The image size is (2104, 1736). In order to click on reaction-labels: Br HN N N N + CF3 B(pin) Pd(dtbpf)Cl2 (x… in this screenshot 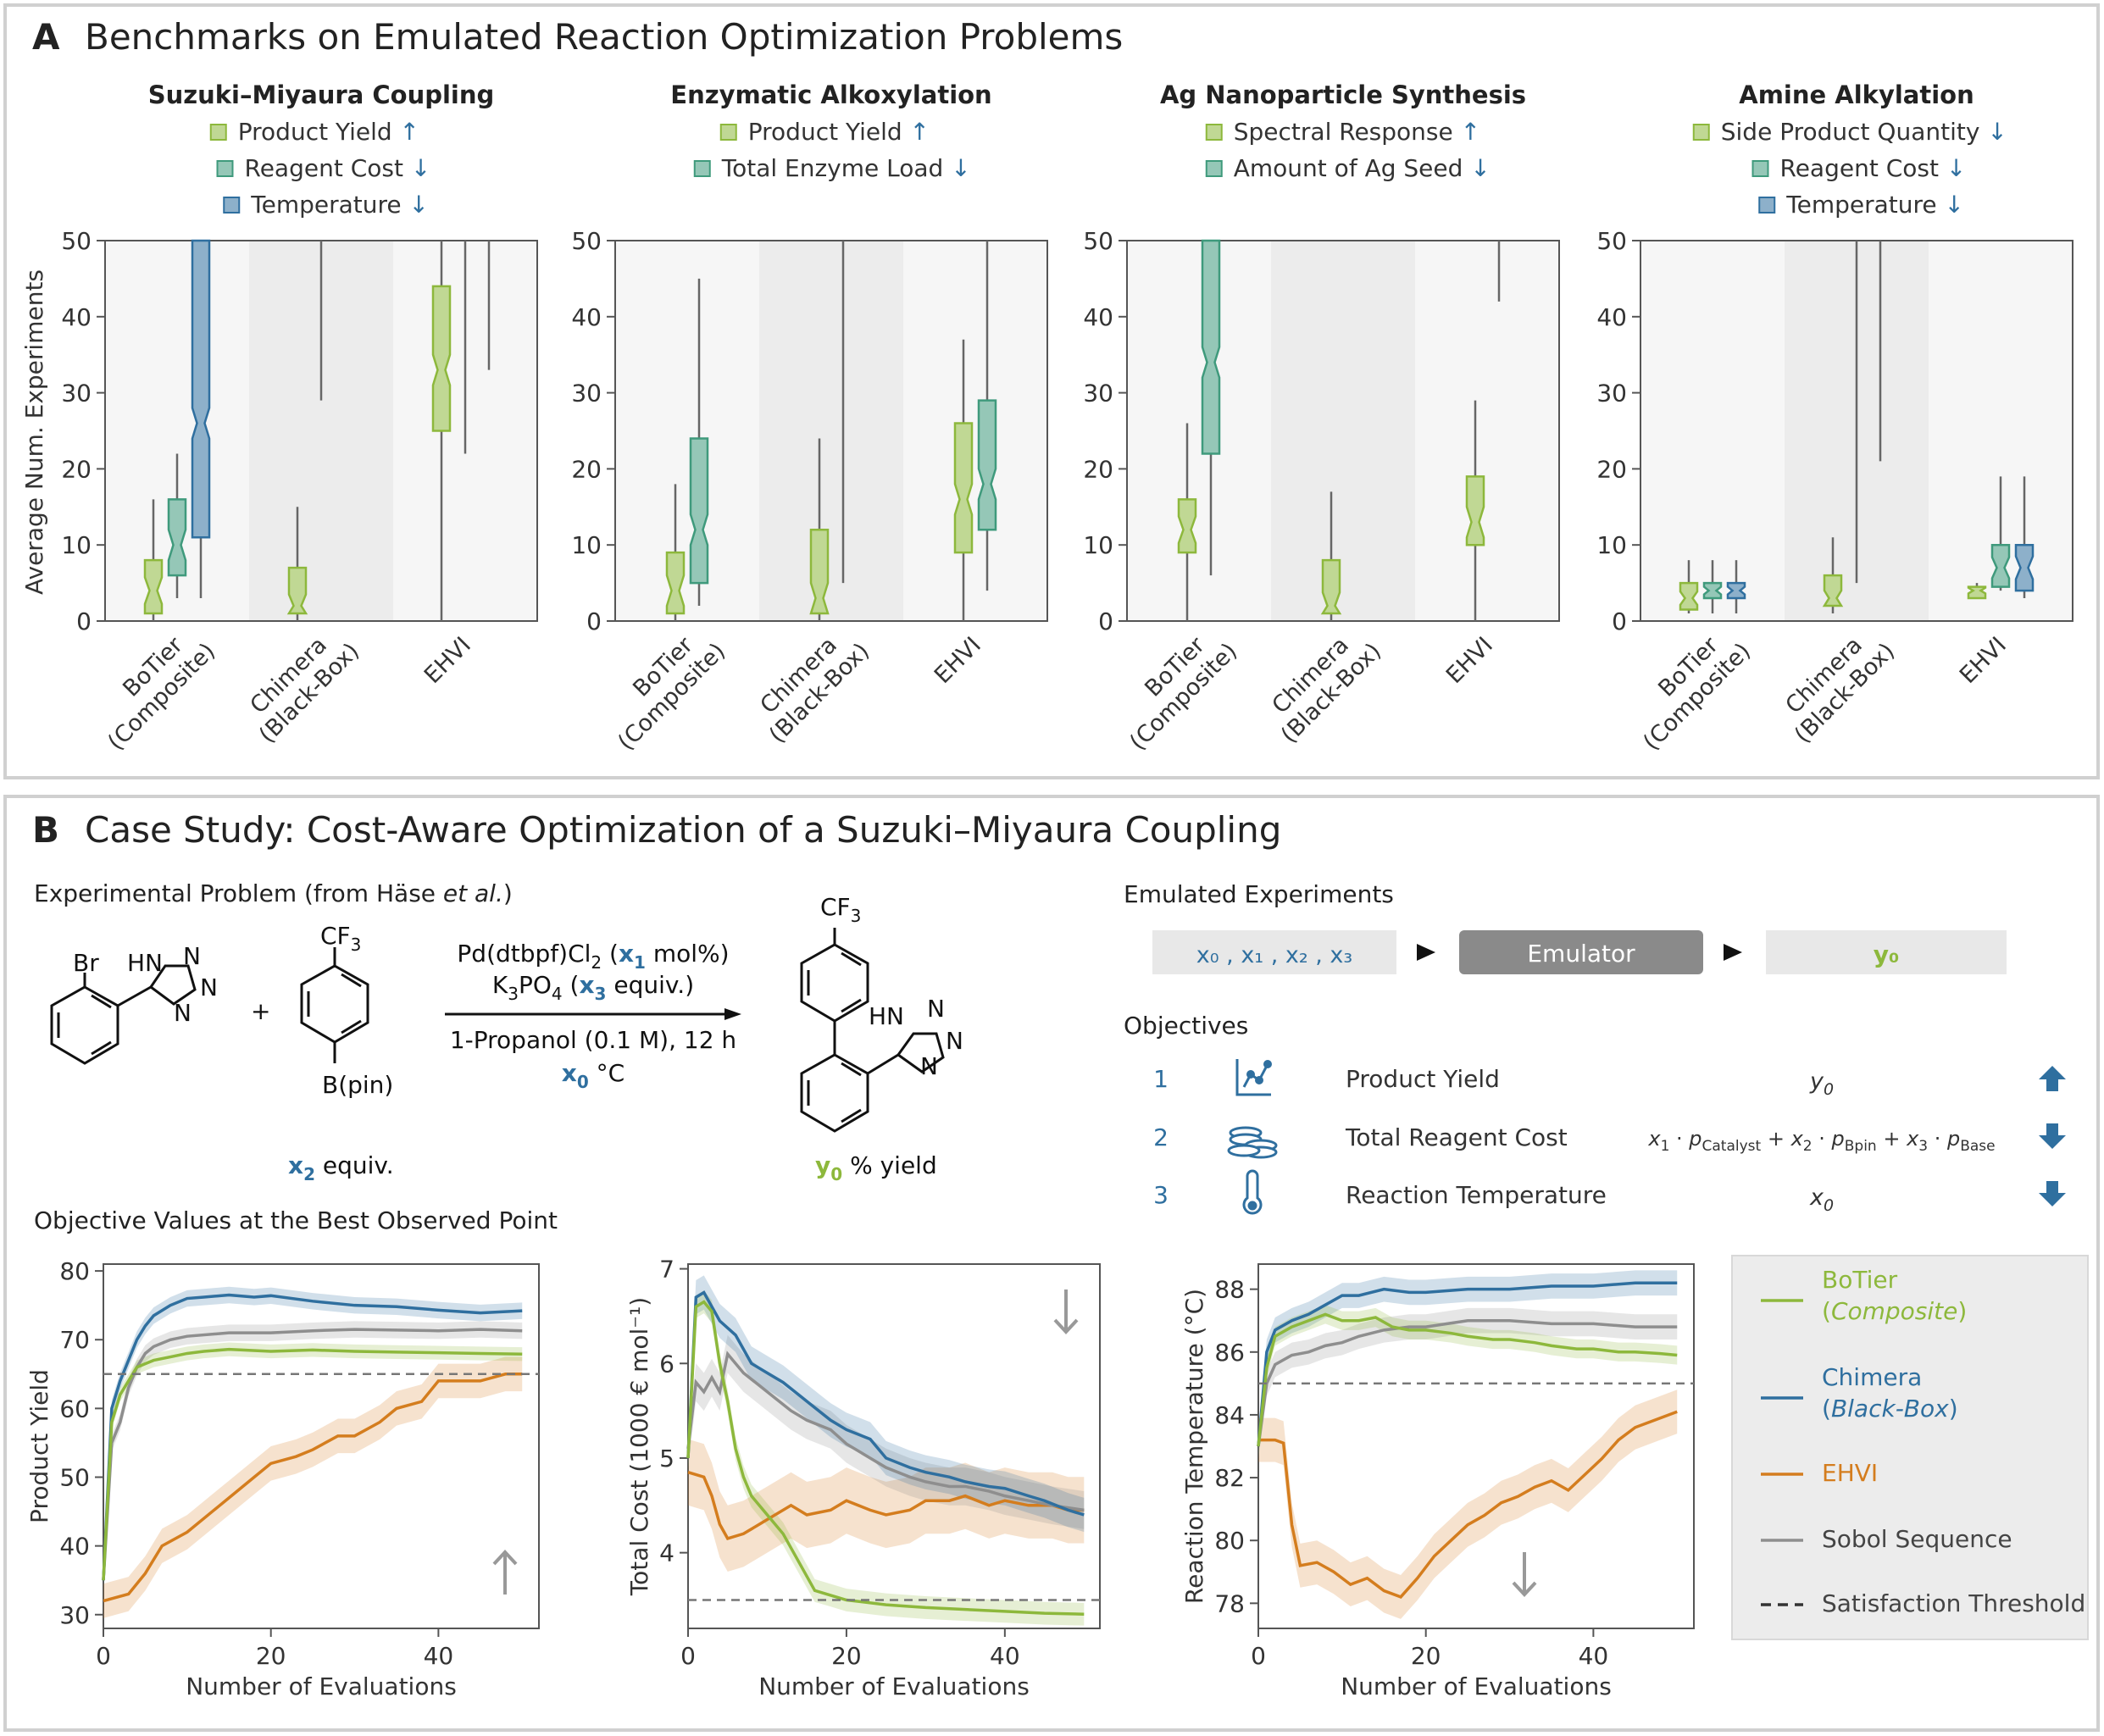, I will do `click(518, 1038)`.